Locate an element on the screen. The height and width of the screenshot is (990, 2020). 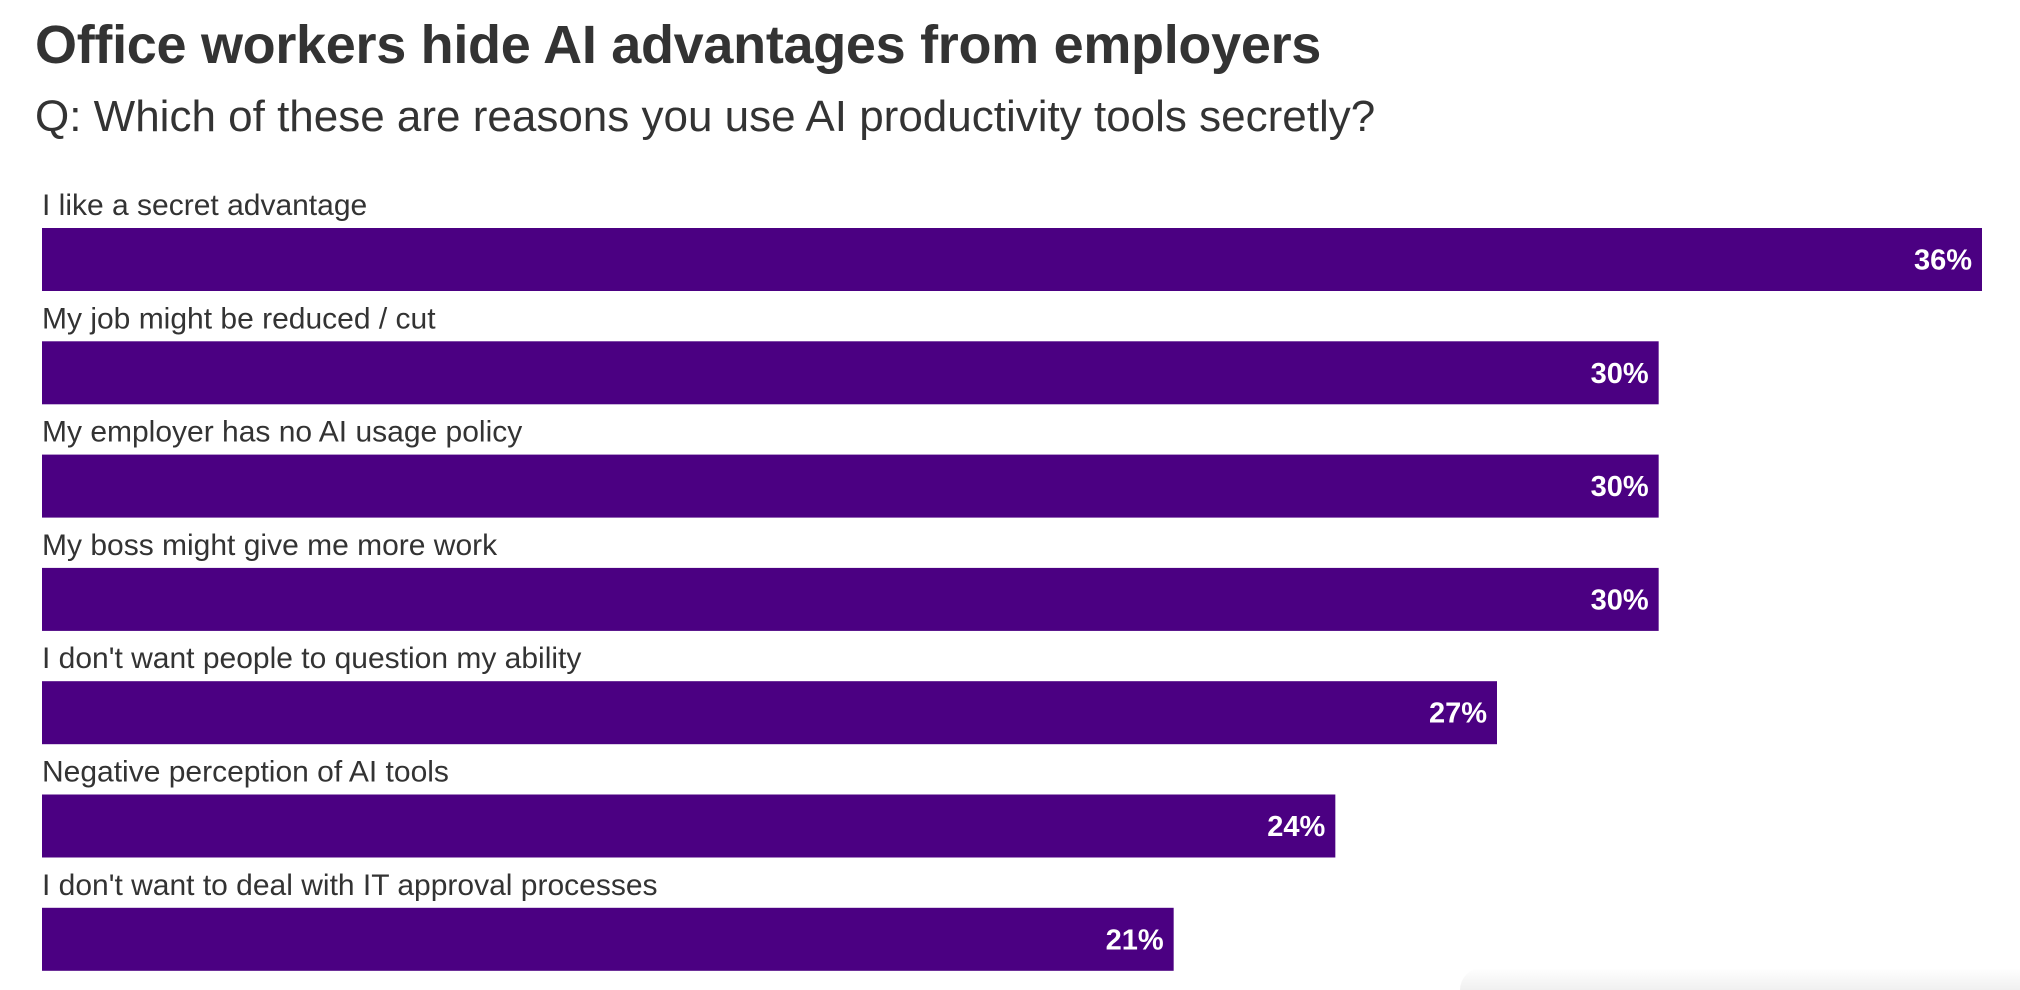
category-label: My job might be reduced / cut is located at coordinates (239, 318).